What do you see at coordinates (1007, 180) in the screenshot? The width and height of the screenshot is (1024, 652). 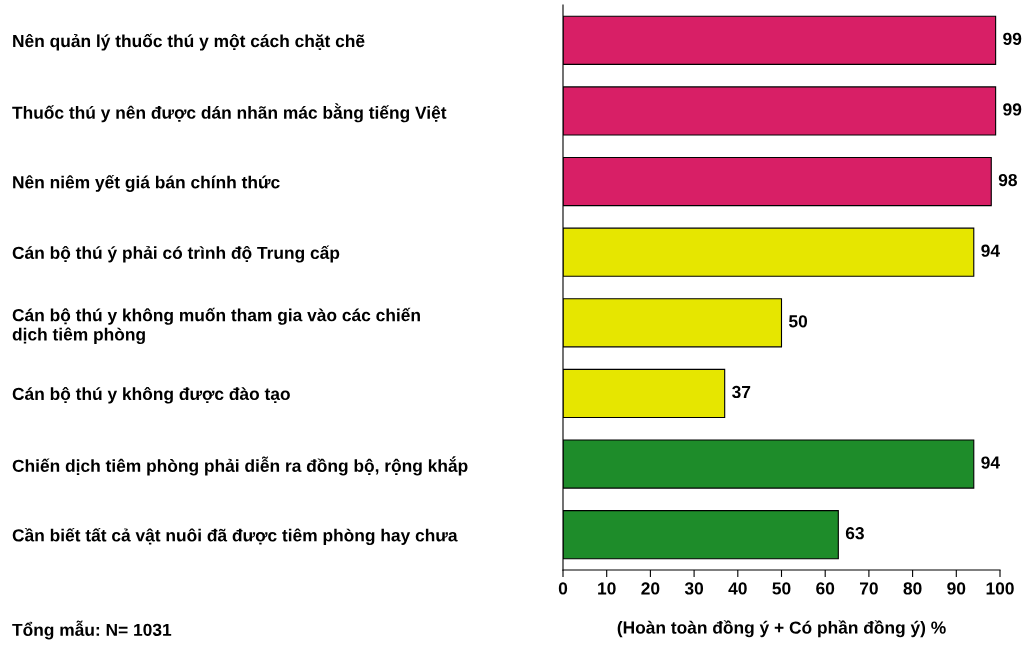 I see `data-label: 98` at bounding box center [1007, 180].